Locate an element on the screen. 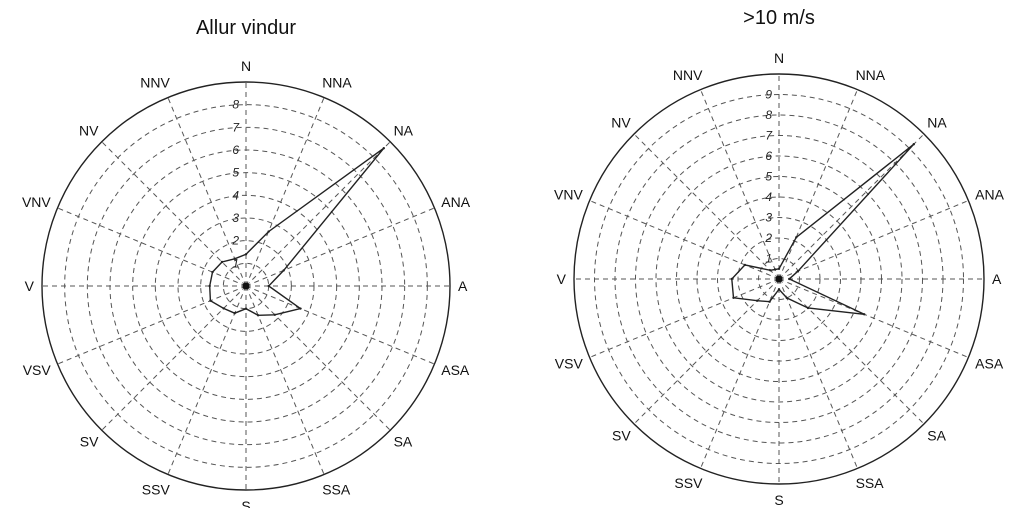 The image size is (1021, 508). data-series-polygon is located at coordinates (823, 229).